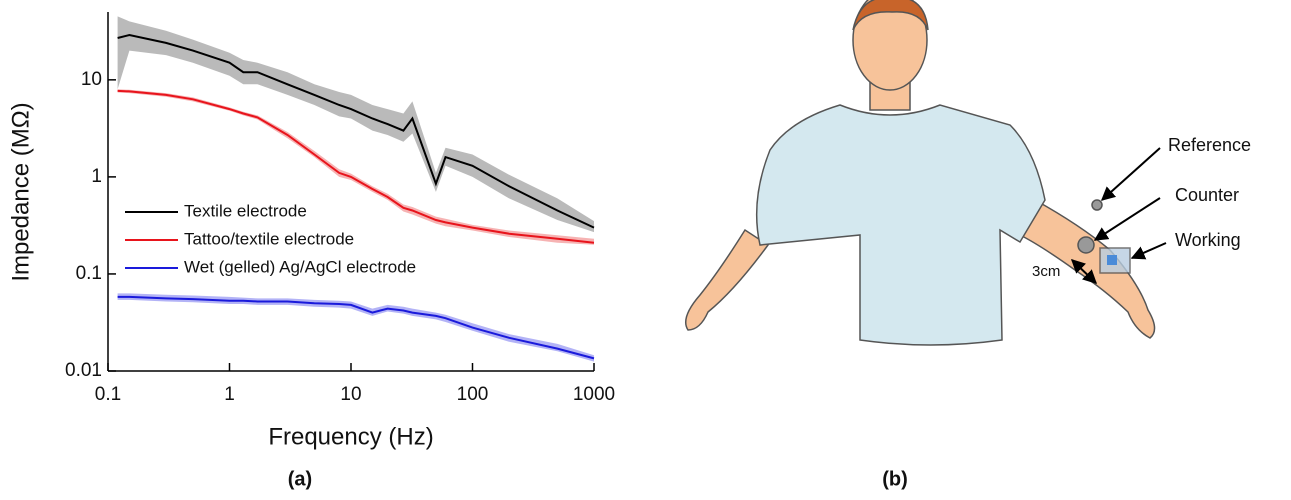 The width and height of the screenshot is (1291, 500). Describe the element at coordinates (900, 225) in the screenshot. I see `shirt` at that location.